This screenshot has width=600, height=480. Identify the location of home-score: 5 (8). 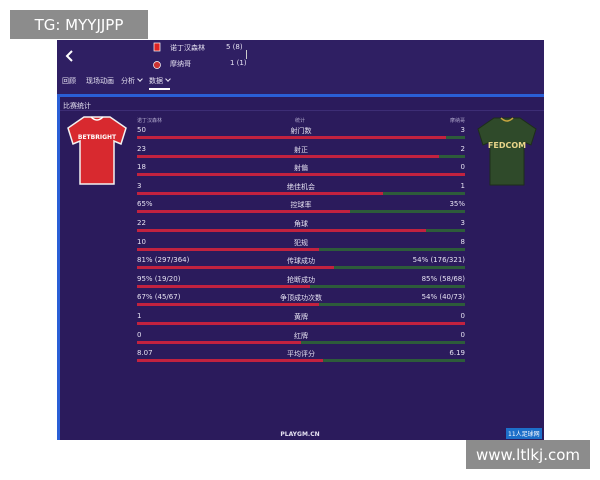
(234, 47).